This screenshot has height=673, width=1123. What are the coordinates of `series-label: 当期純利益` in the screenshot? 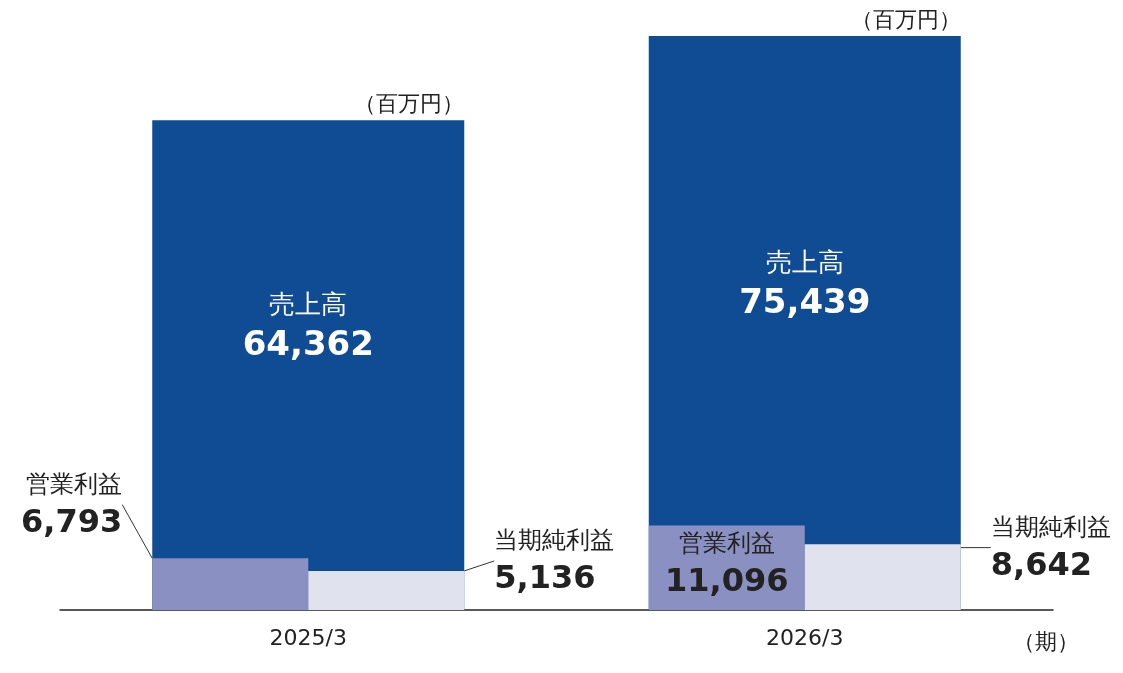 It's located at (1050, 527).